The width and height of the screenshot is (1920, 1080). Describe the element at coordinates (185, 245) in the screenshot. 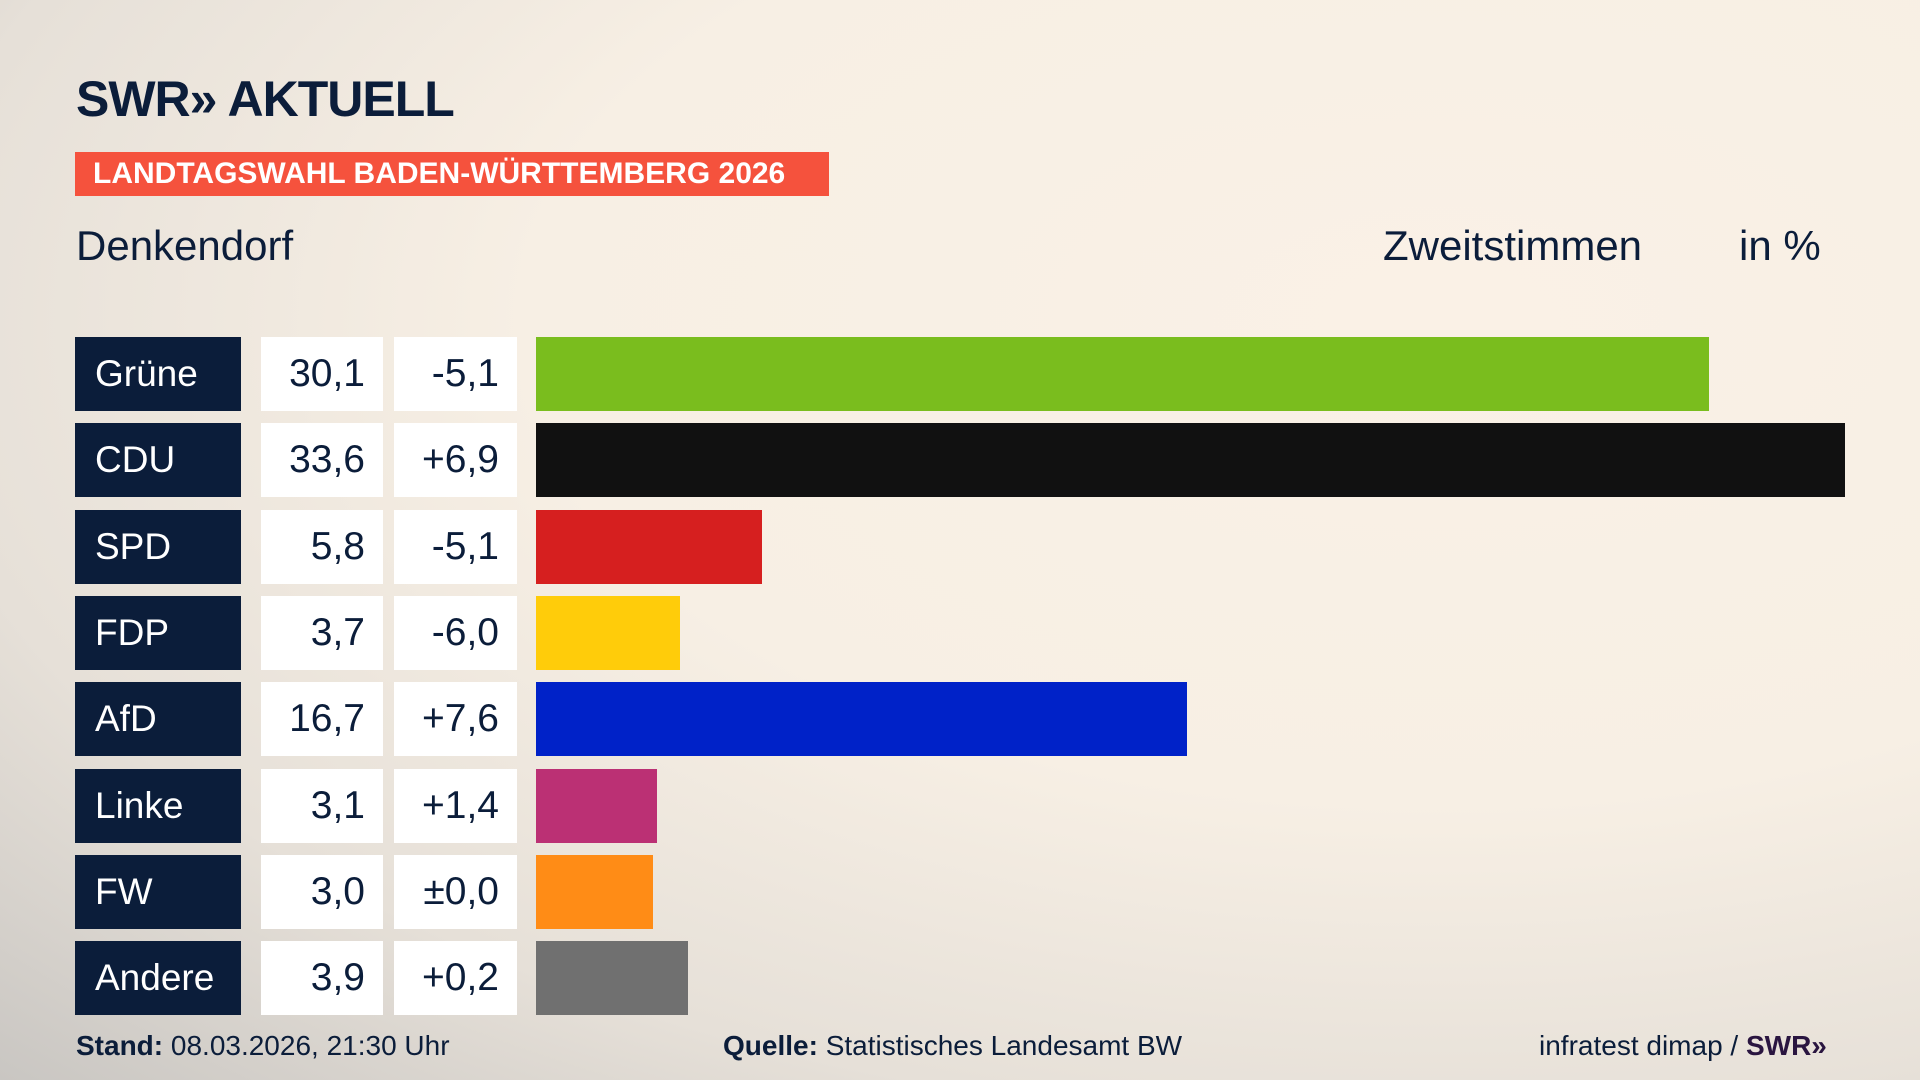

I see `place-title: Denkendorf` at that location.